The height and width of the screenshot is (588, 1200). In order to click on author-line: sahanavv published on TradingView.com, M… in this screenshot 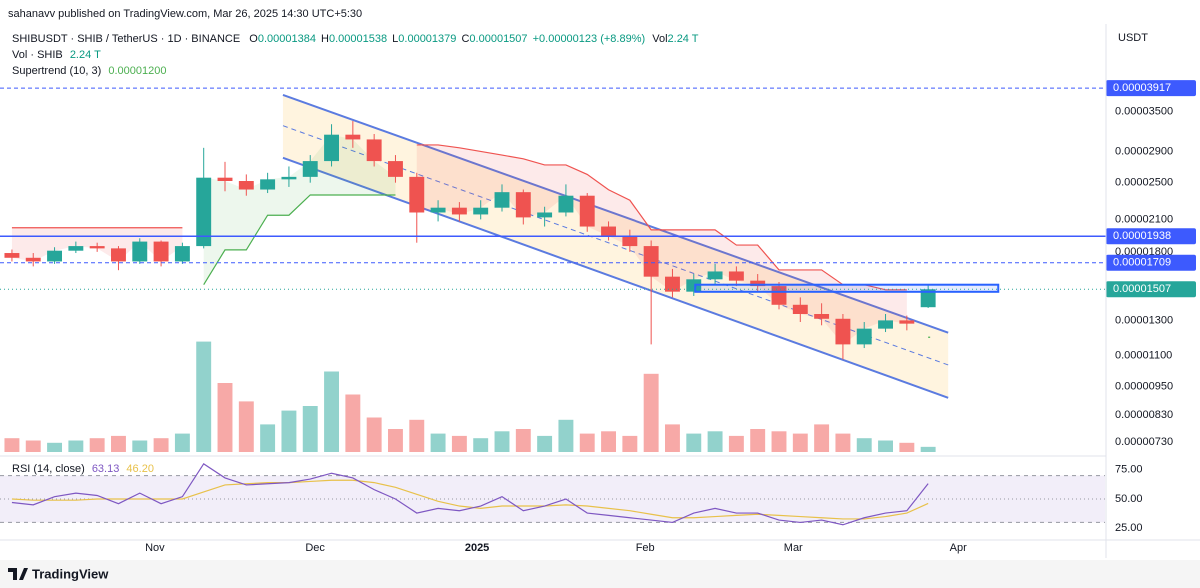, I will do `click(185, 14)`.